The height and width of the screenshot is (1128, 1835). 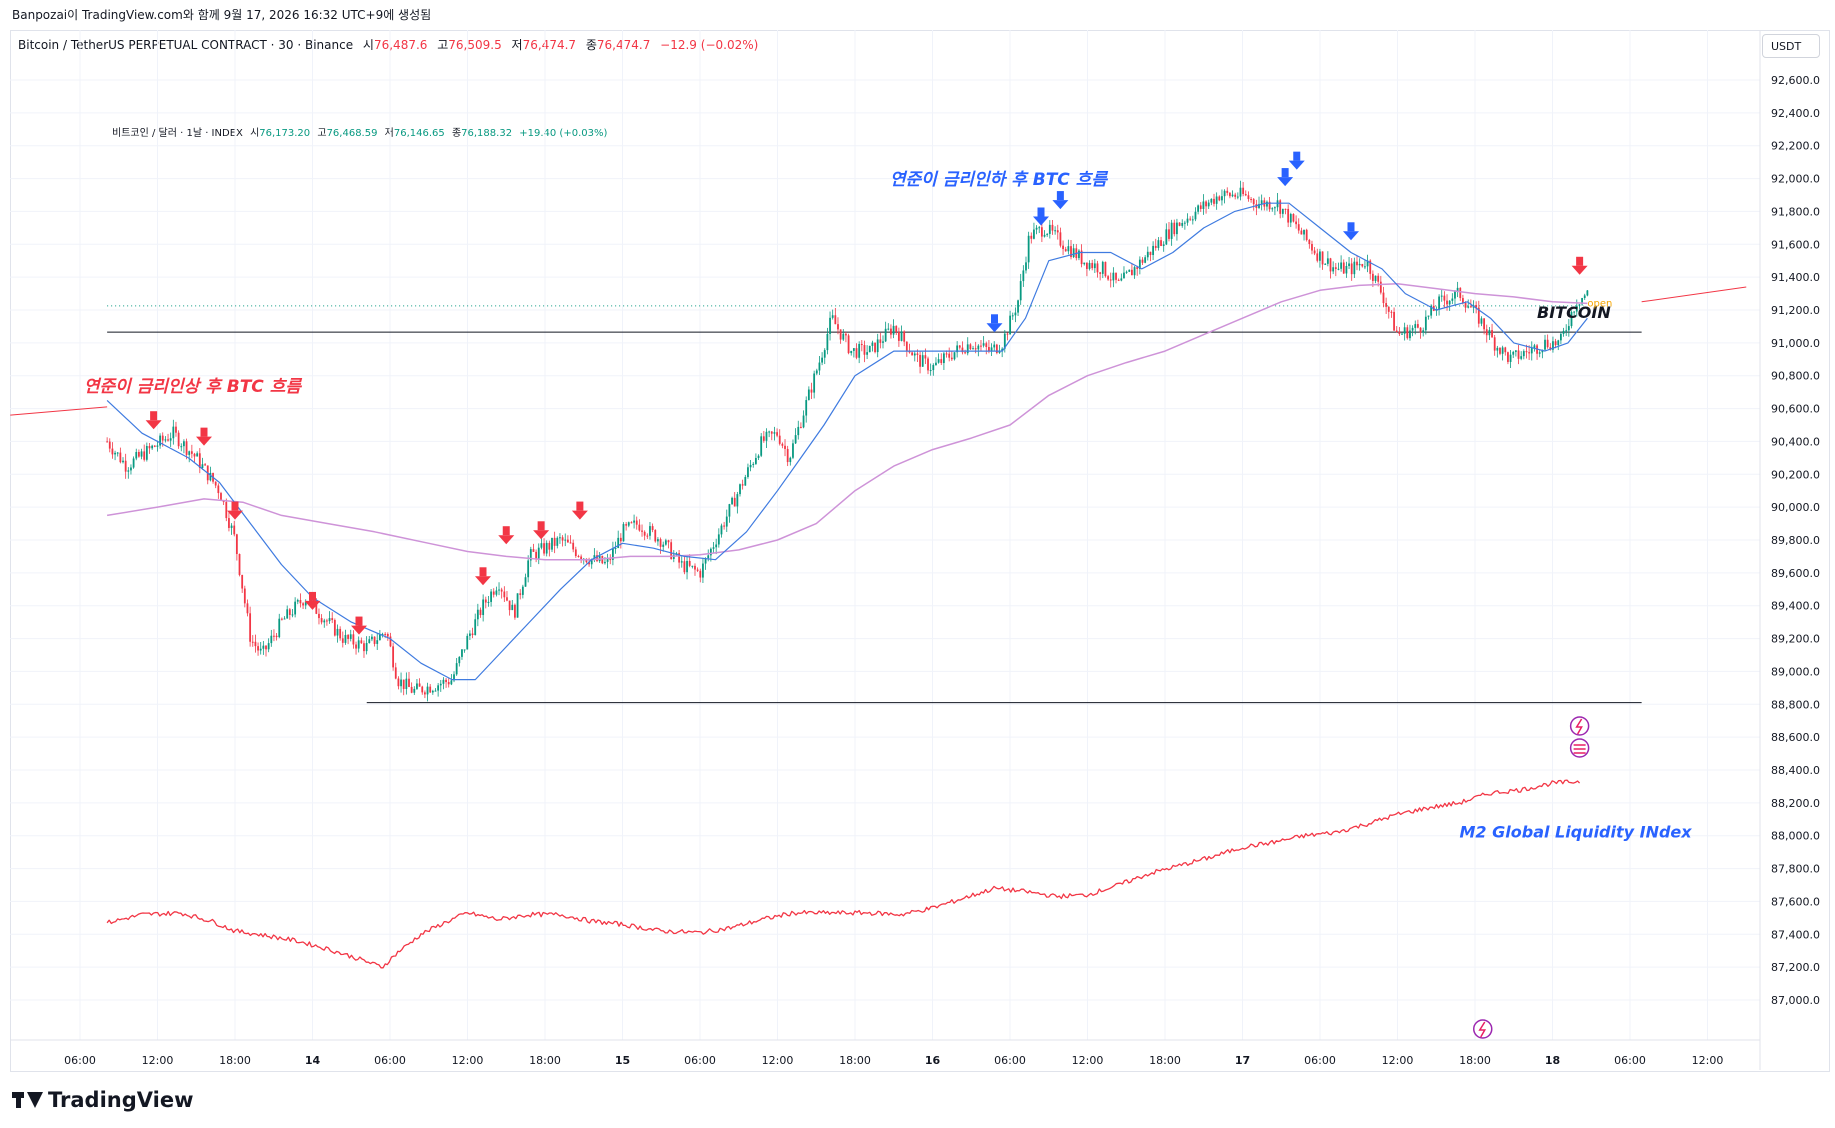 What do you see at coordinates (1296, 160) in the screenshot?
I see `buy-signal-arrow` at bounding box center [1296, 160].